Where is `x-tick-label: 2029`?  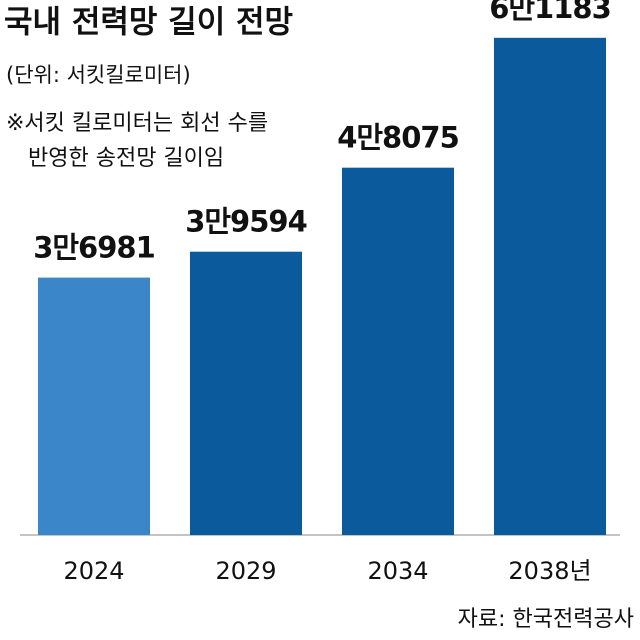
x-tick-label: 2029 is located at coordinates (245, 571).